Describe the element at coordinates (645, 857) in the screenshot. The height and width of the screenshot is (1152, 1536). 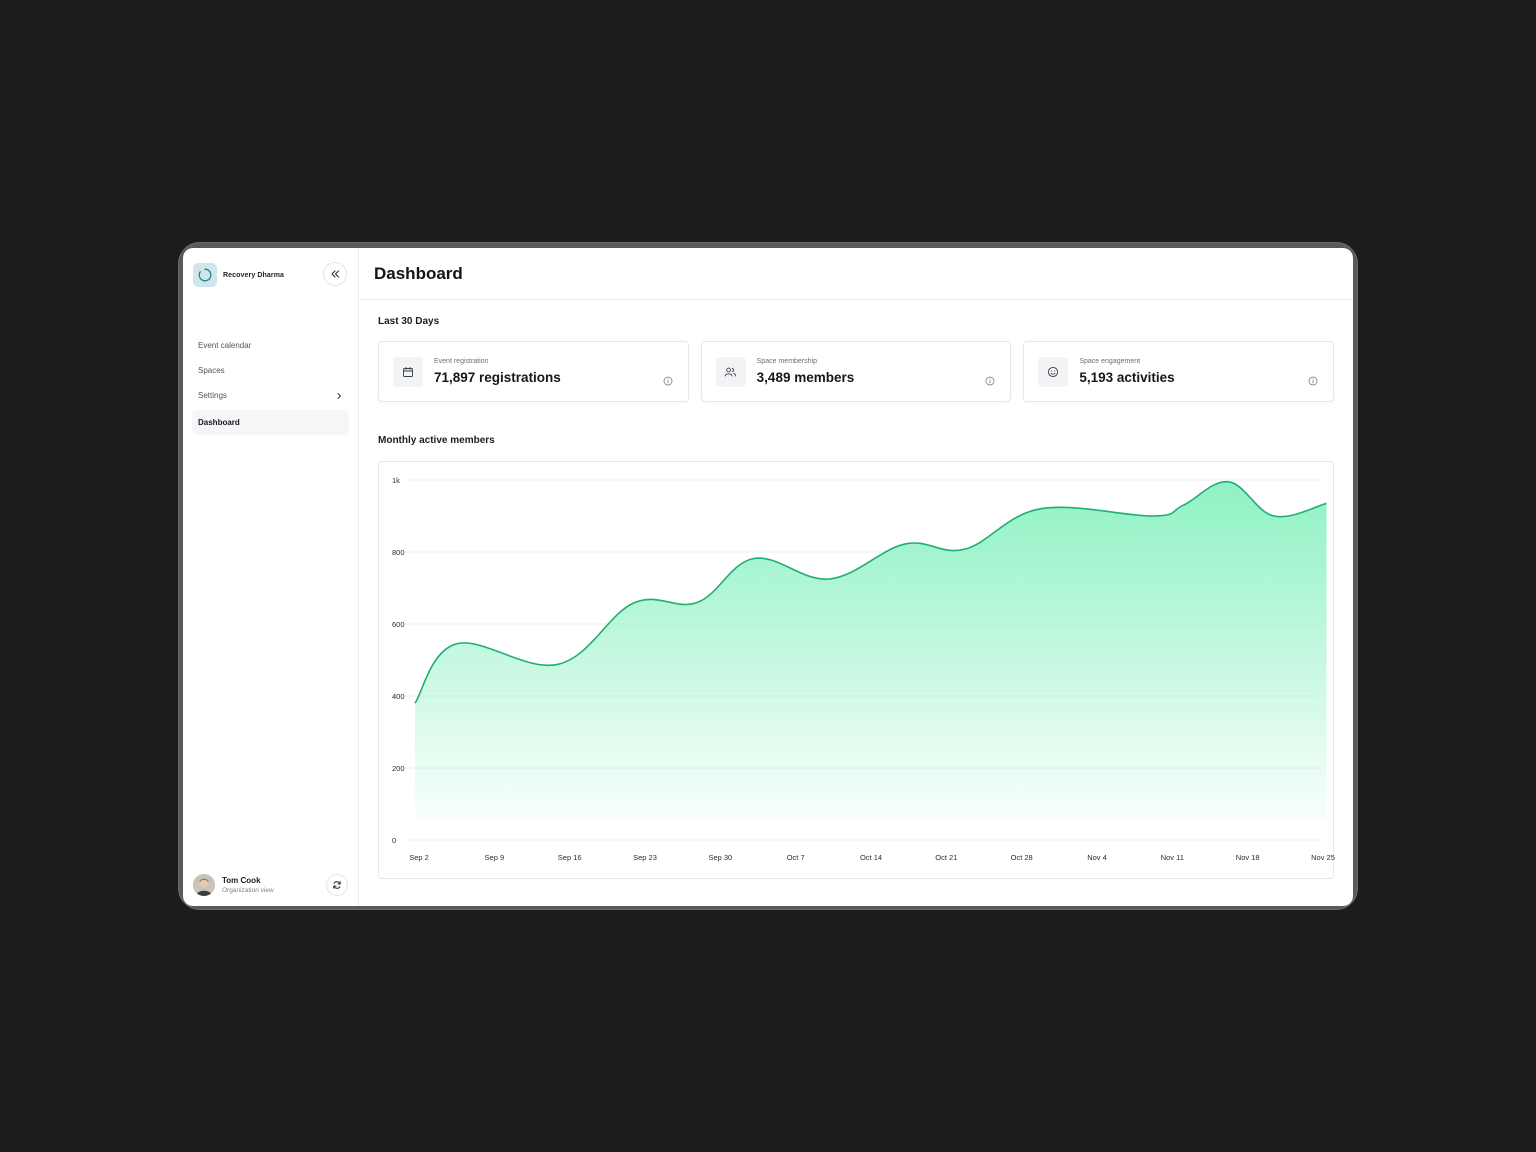
I see `x-tick-label: Sep 23` at that location.